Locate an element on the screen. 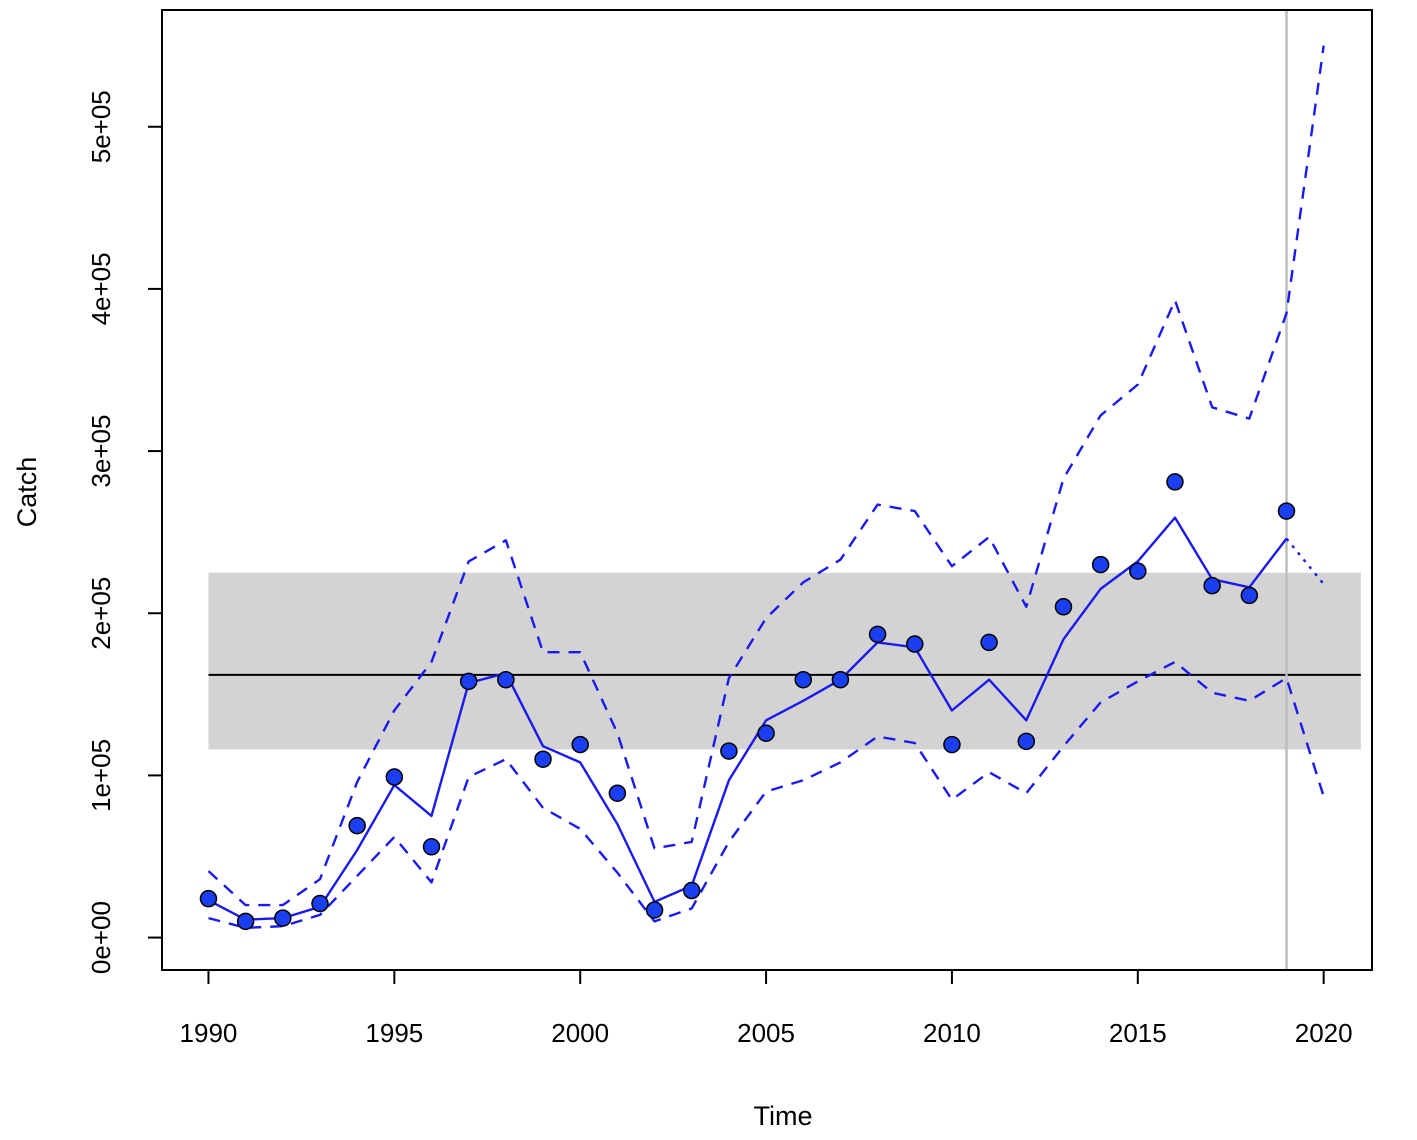  x-tick-label: 2015 is located at coordinates (1138, 1033).